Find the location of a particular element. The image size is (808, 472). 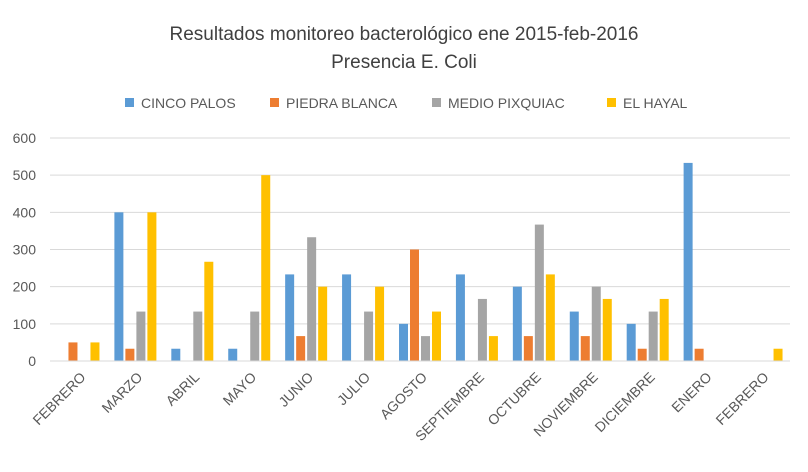

y-tick-label: 500 is located at coordinates (25, 175).